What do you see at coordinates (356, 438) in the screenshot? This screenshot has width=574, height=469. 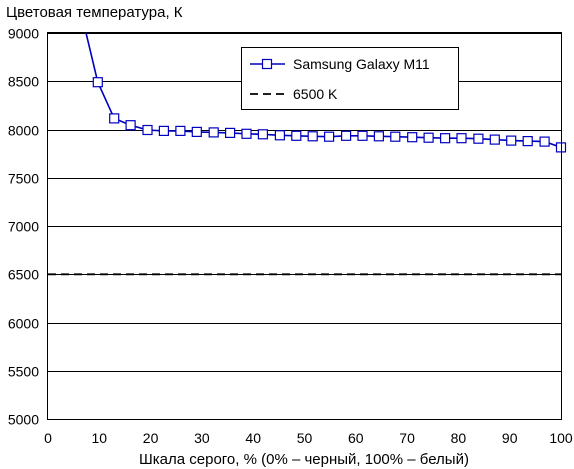 I see `x-tick-label: 60` at bounding box center [356, 438].